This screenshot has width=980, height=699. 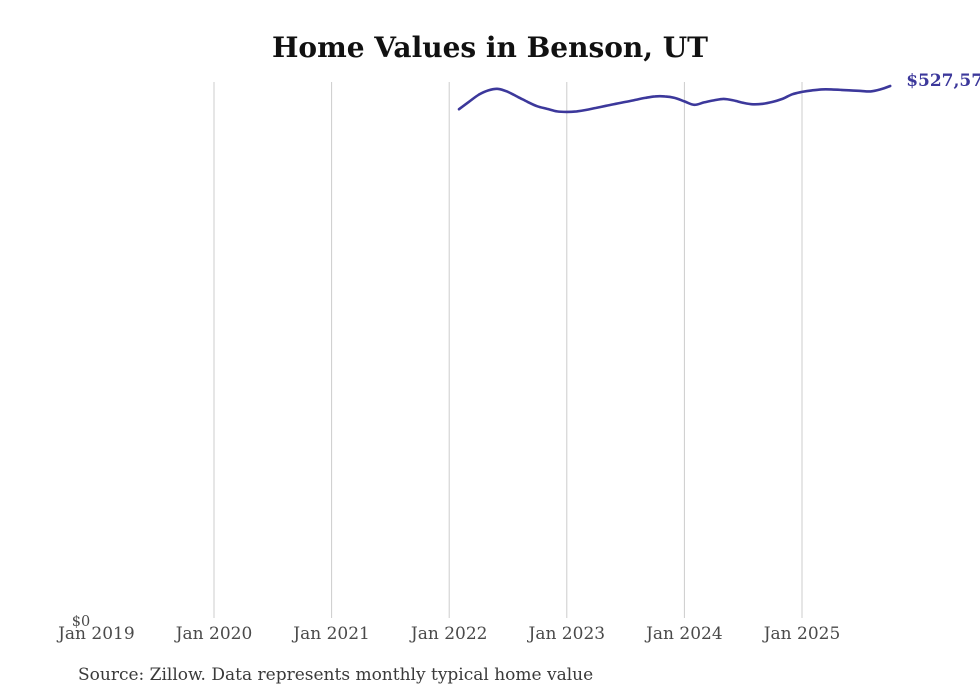 What do you see at coordinates (81, 622) in the screenshot?
I see `y-axis-zero-label: $0` at bounding box center [81, 622].